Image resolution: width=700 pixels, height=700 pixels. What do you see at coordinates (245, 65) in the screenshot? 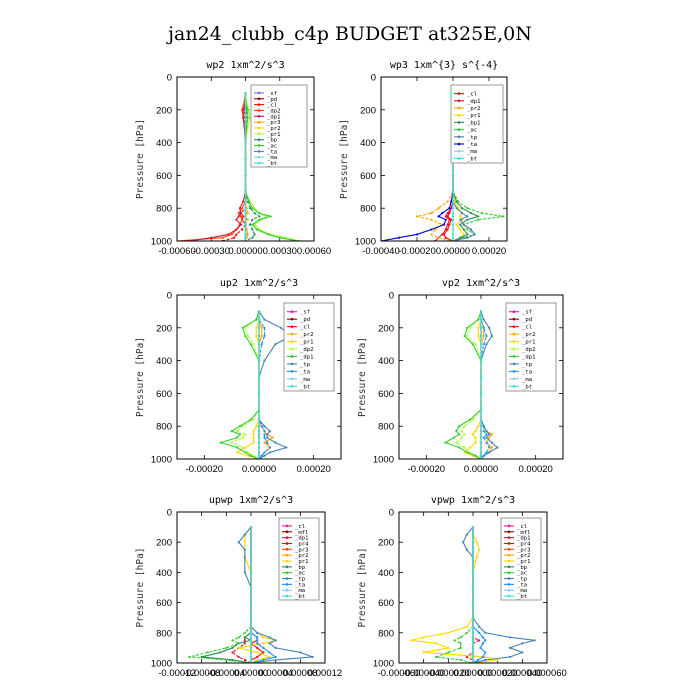
I see `panel-title: wp2 1xm^2/s^3` at bounding box center [245, 65].